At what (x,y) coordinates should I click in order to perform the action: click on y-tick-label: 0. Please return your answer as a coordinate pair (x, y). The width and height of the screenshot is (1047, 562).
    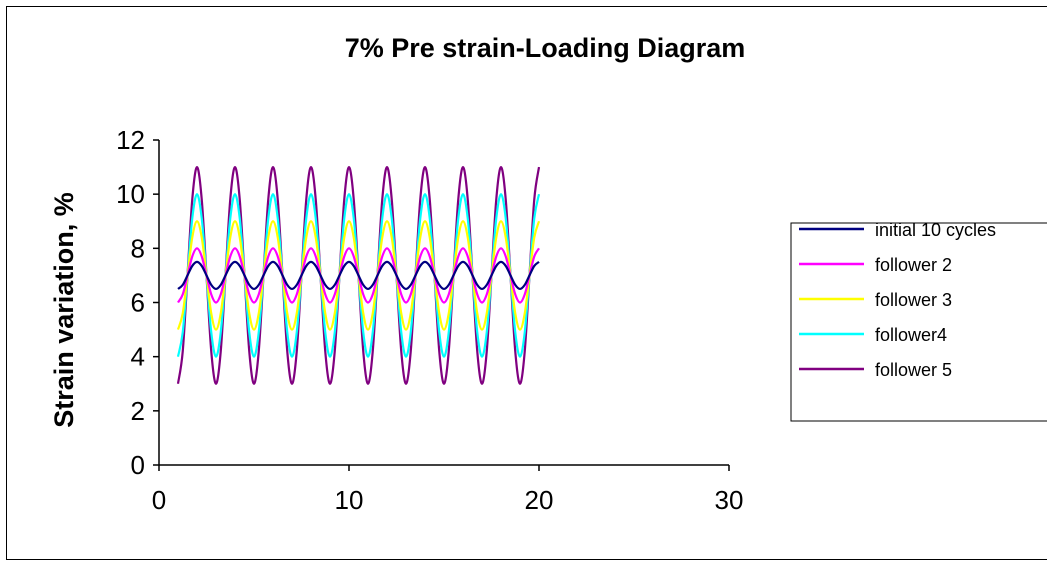
    Looking at the image, I should click on (138, 465).